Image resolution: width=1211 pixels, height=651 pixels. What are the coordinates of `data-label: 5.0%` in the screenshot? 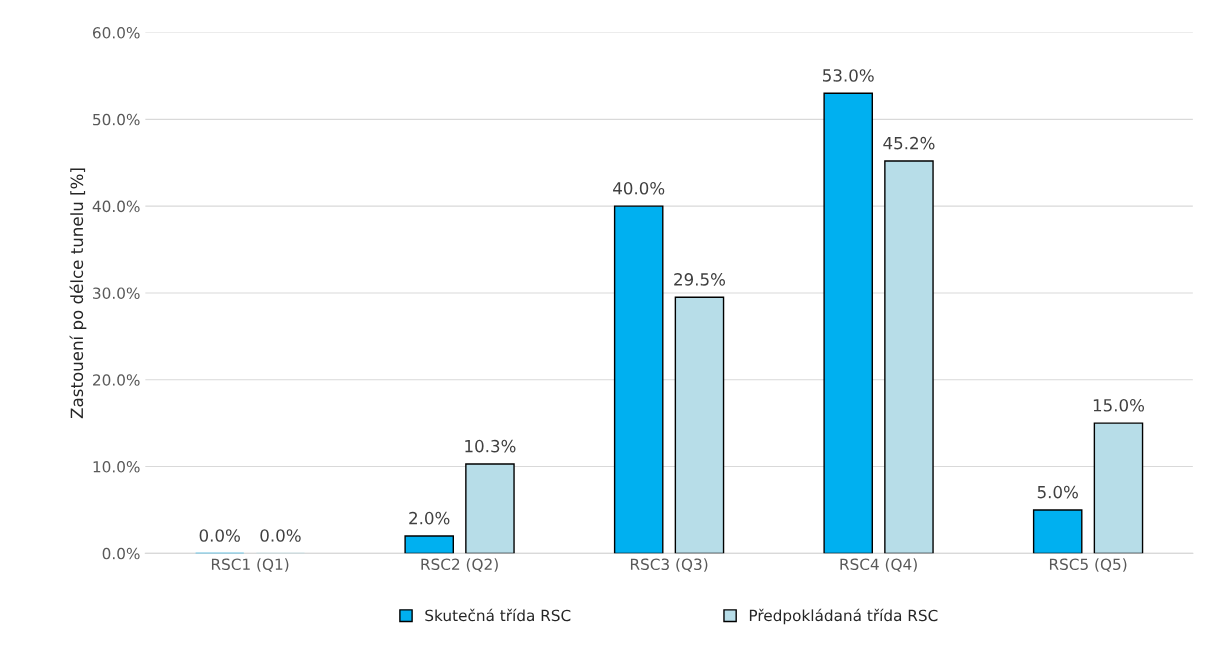 It's located at (1057, 492).